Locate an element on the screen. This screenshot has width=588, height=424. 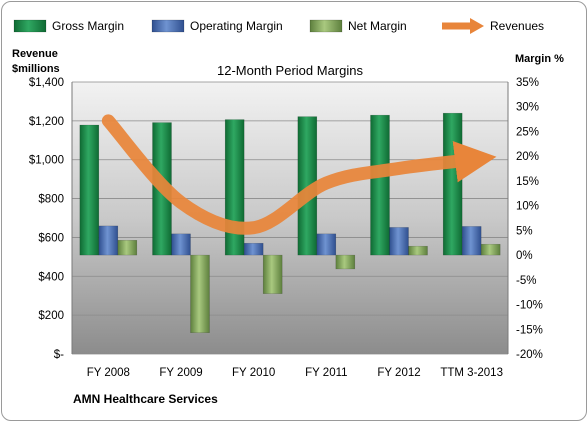
company-name: AMN Healthcare Services is located at coordinates (145, 399).